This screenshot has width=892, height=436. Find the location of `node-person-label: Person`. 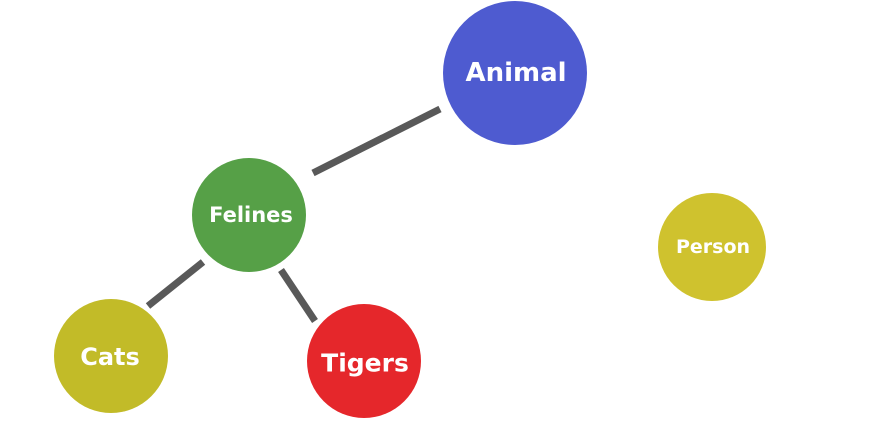

node-person-label: Person is located at coordinates (713, 247).